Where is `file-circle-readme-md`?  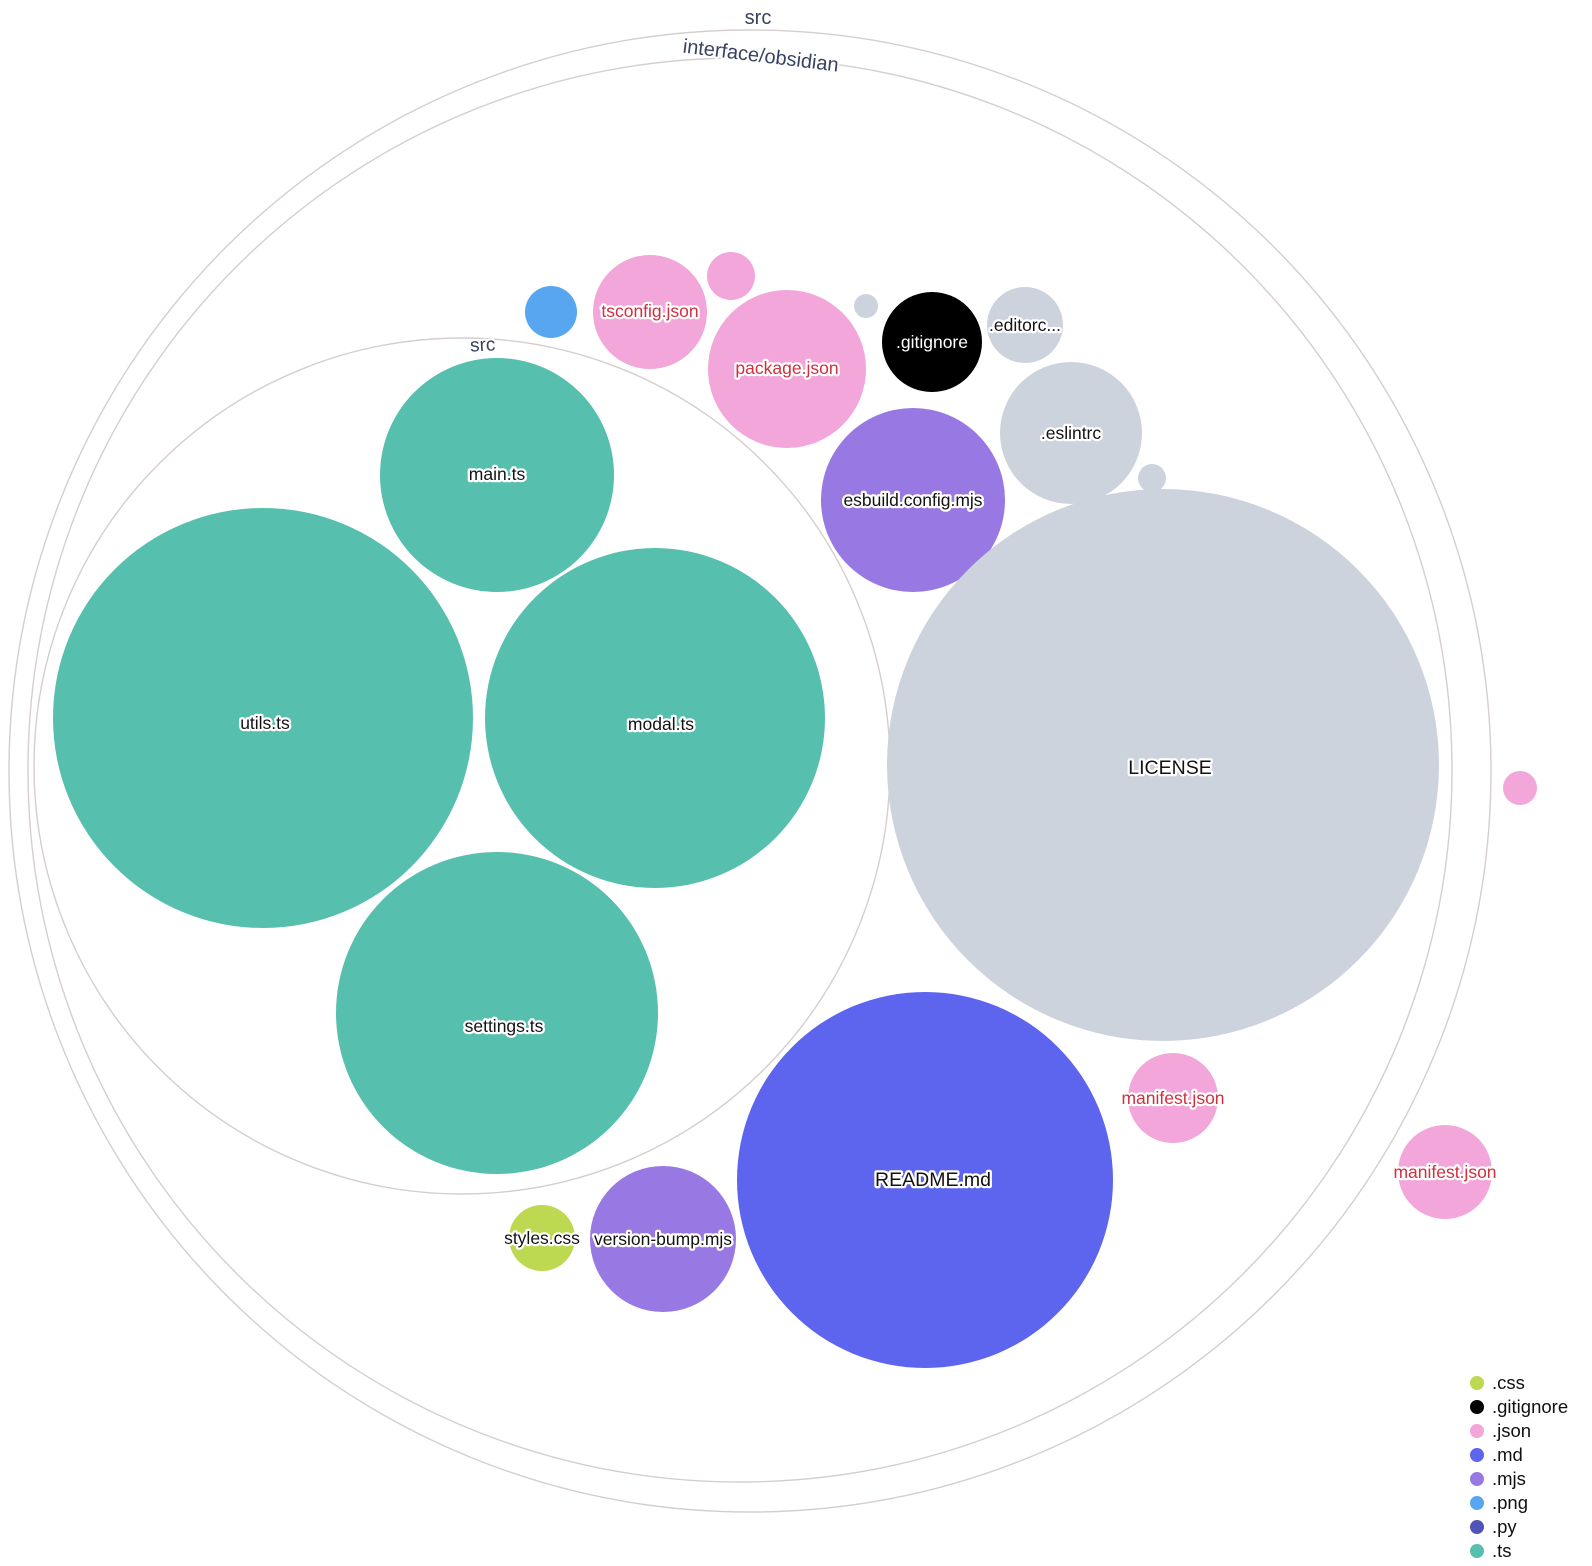 file-circle-readme-md is located at coordinates (925, 1180).